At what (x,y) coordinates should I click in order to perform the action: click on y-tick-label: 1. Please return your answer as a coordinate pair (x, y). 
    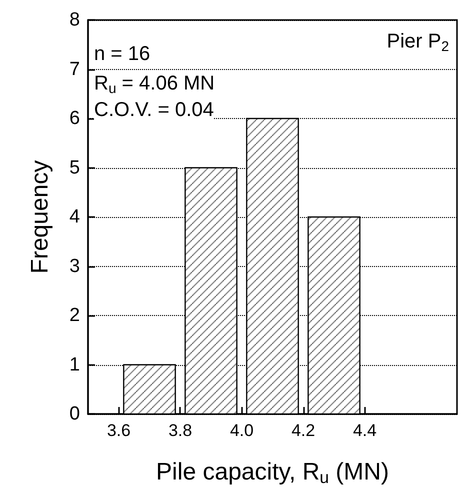
    Looking at the image, I should click on (74, 365).